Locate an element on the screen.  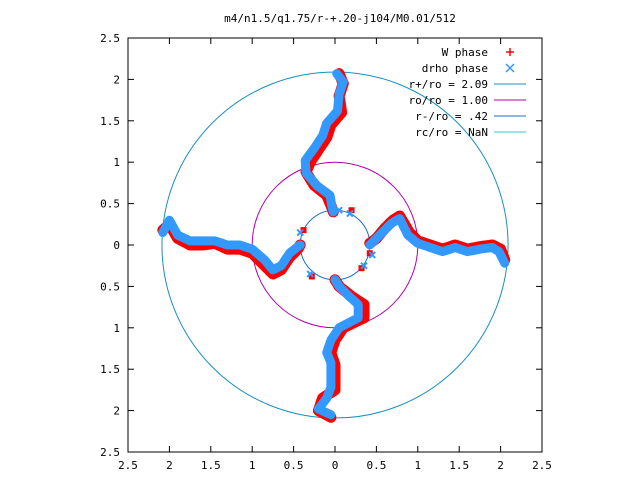
legend-label: r-/ro = .42 is located at coordinates (451, 116).